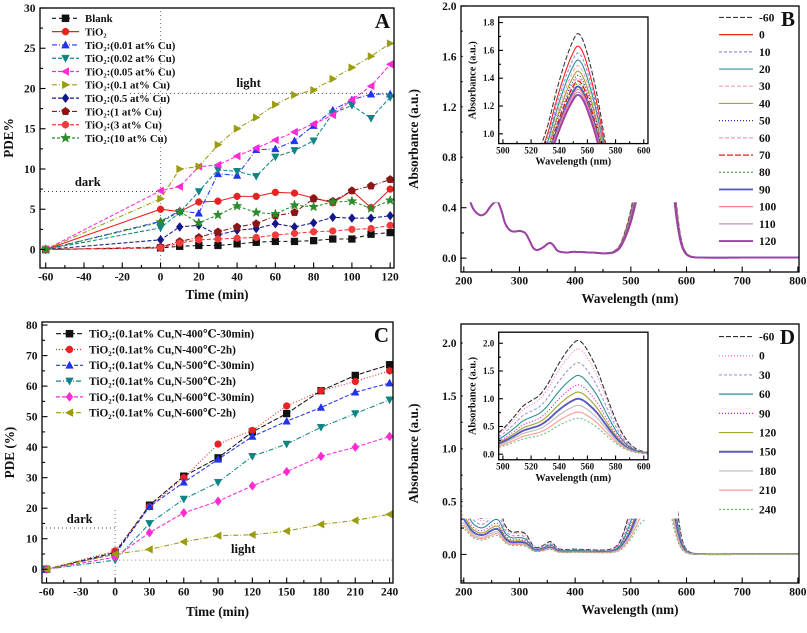 The image size is (807, 633). What do you see at coordinates (573, 150) in the screenshot?
I see `x-tick-labels: 500 520 540 560 580 600` at bounding box center [573, 150].